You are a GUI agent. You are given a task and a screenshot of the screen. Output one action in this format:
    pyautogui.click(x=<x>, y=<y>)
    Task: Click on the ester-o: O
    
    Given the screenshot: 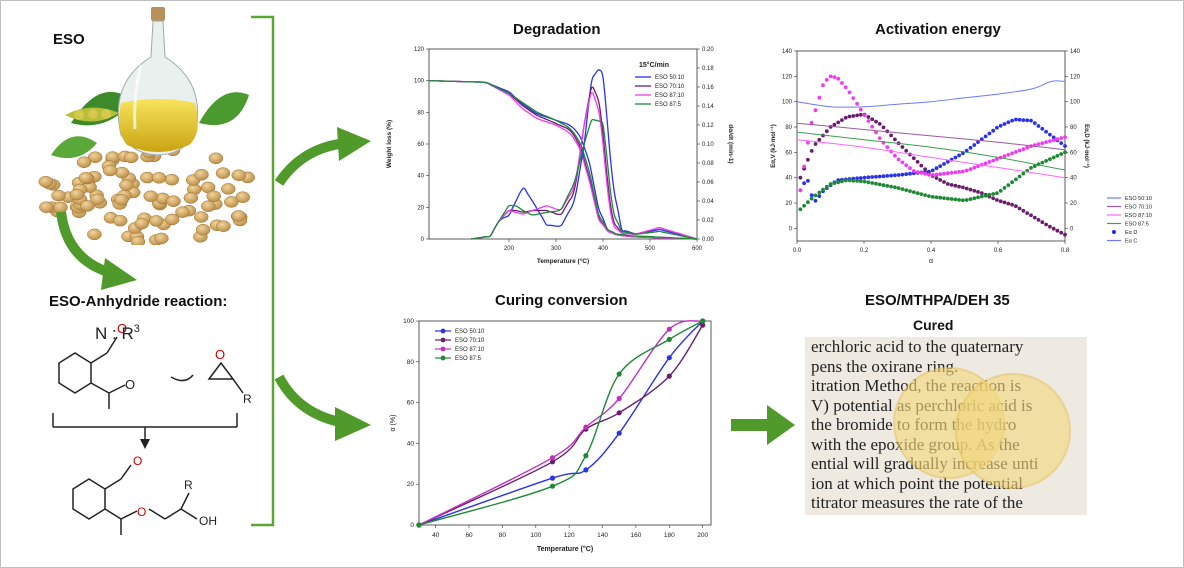 What is the action you would take?
    pyautogui.click(x=141, y=512)
    